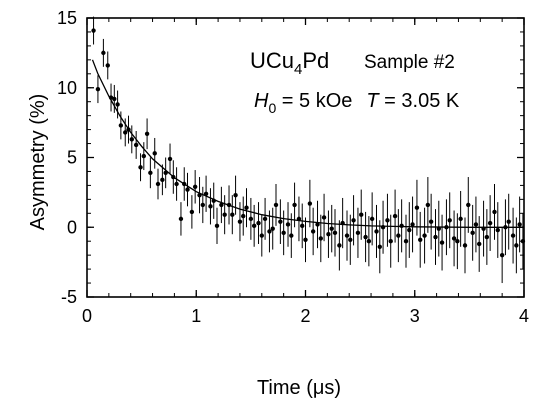 The image size is (536, 405). What do you see at coordinates (72, 227) in the screenshot?
I see `y-tick-label: 0` at bounding box center [72, 227].